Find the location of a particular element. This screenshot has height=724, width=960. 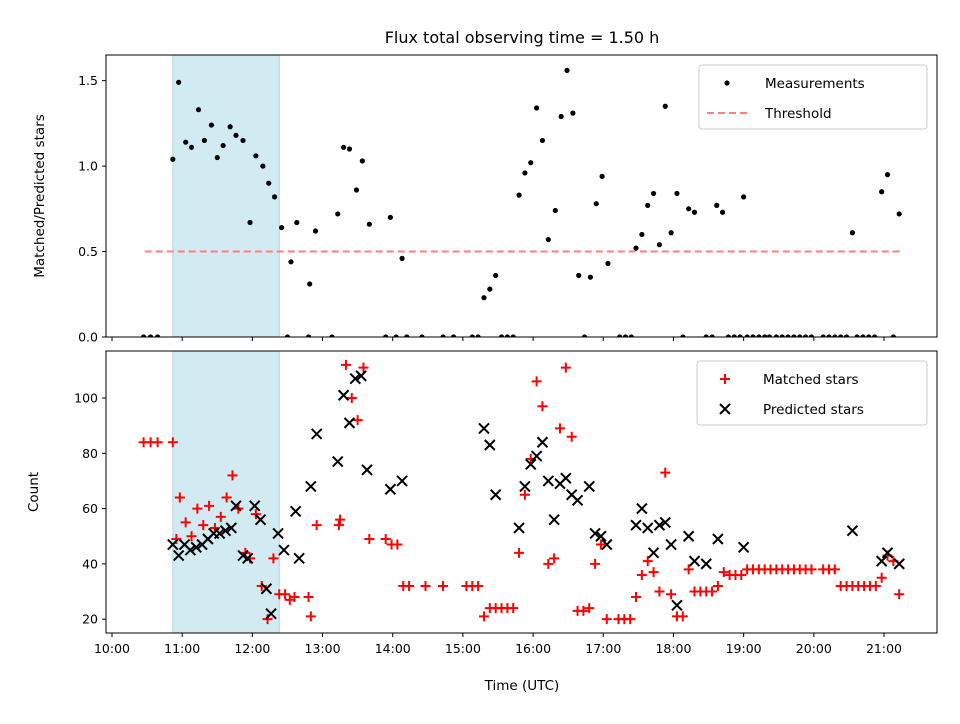

ratio-legend: Measurements Threshold is located at coordinates (813, 97).